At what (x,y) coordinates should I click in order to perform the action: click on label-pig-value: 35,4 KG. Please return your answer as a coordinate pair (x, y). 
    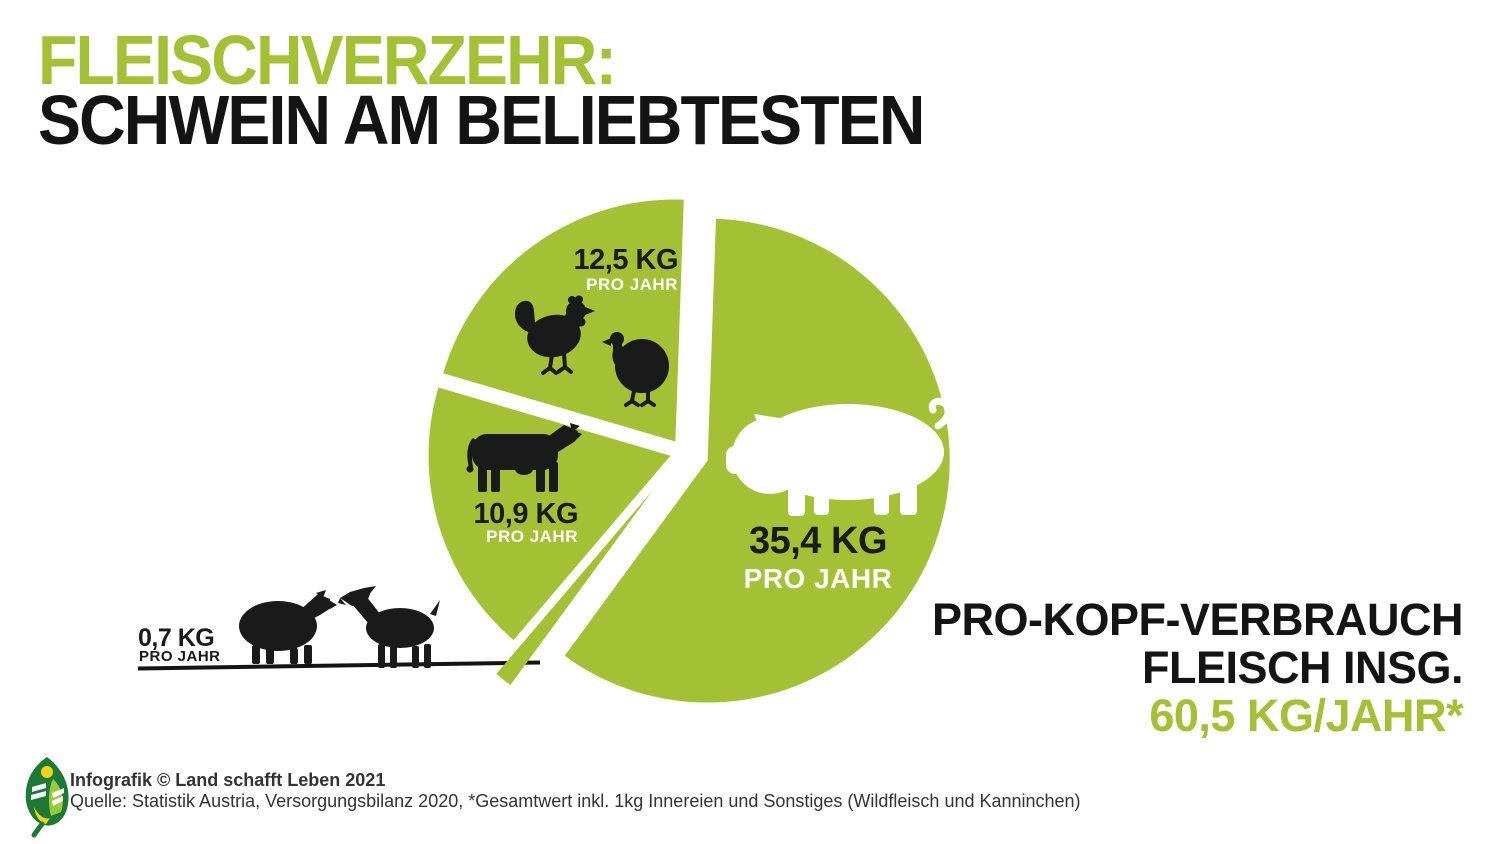
    Looking at the image, I should click on (818, 541).